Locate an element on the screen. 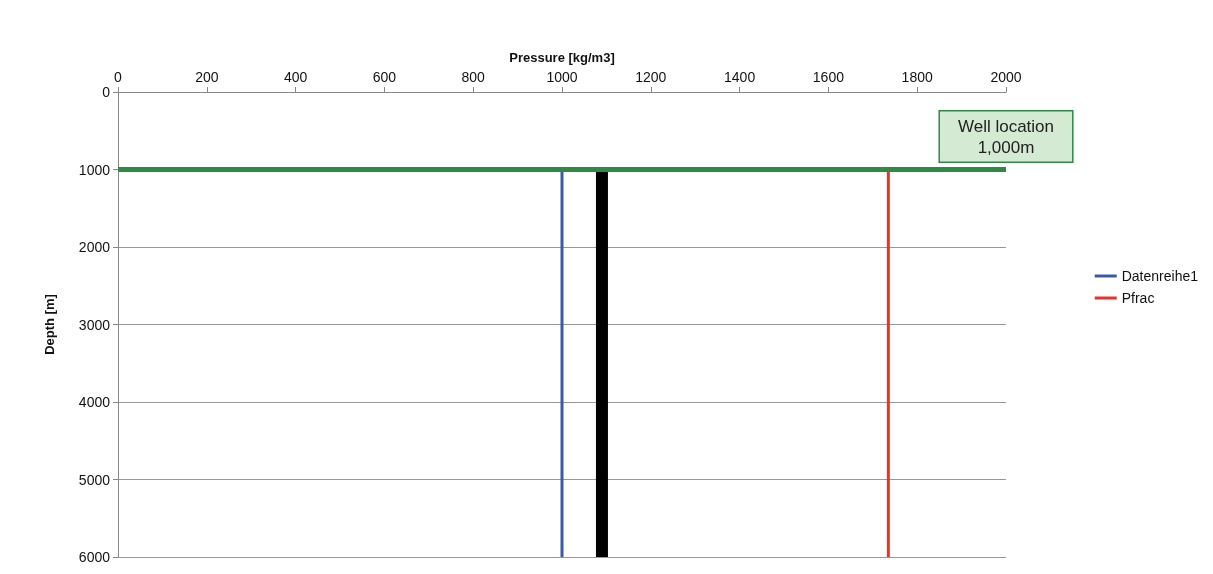  x-tick-label: 1000 is located at coordinates (562, 77).